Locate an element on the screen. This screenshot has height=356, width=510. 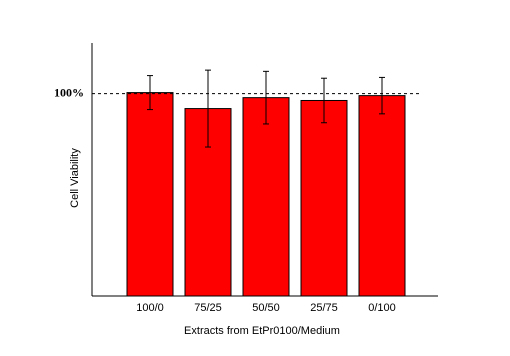
x-tick-label: 0/100 is located at coordinates (382, 308).